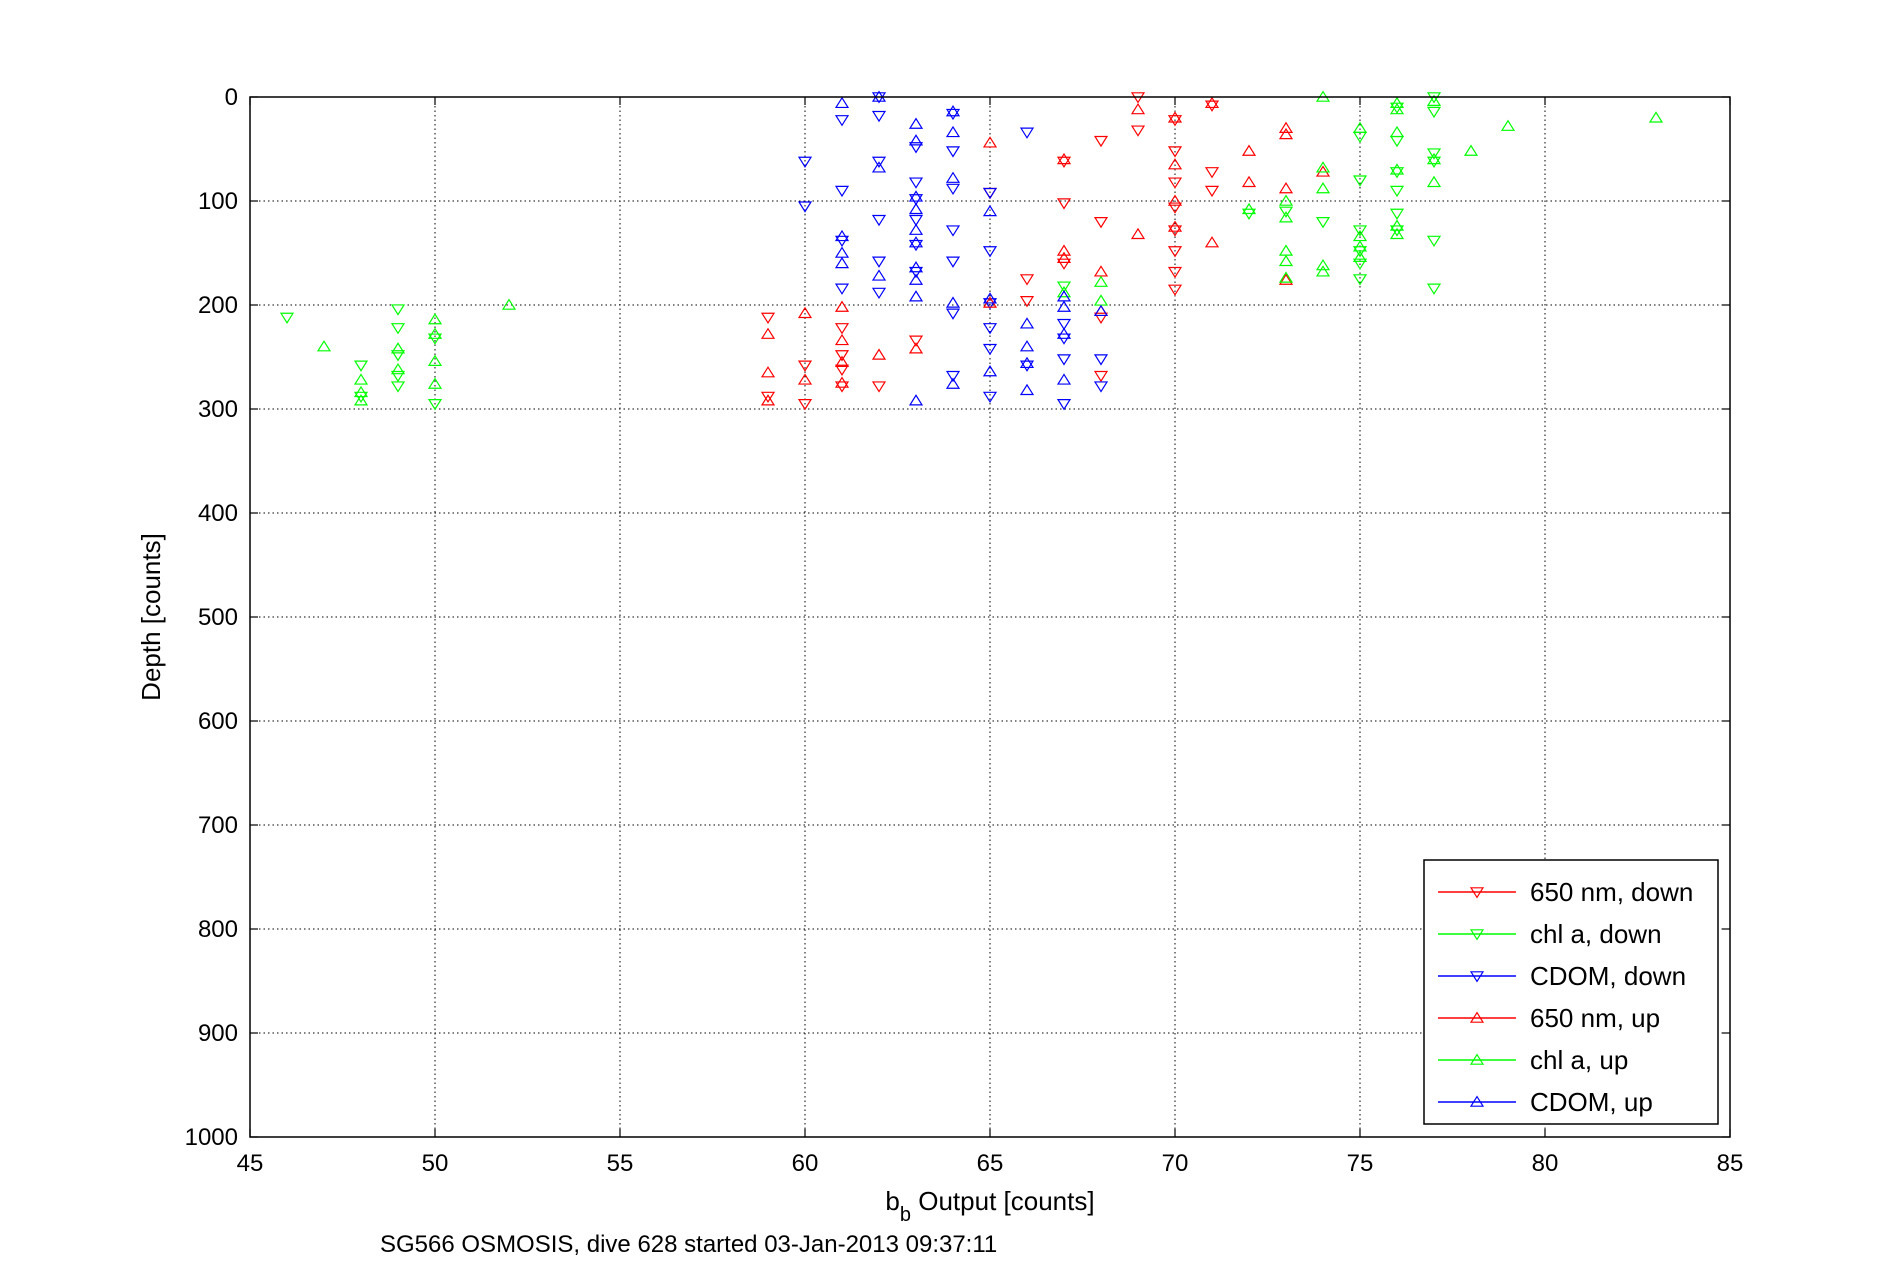  I want to click on y-tick-label: 900, so click(218, 1033).